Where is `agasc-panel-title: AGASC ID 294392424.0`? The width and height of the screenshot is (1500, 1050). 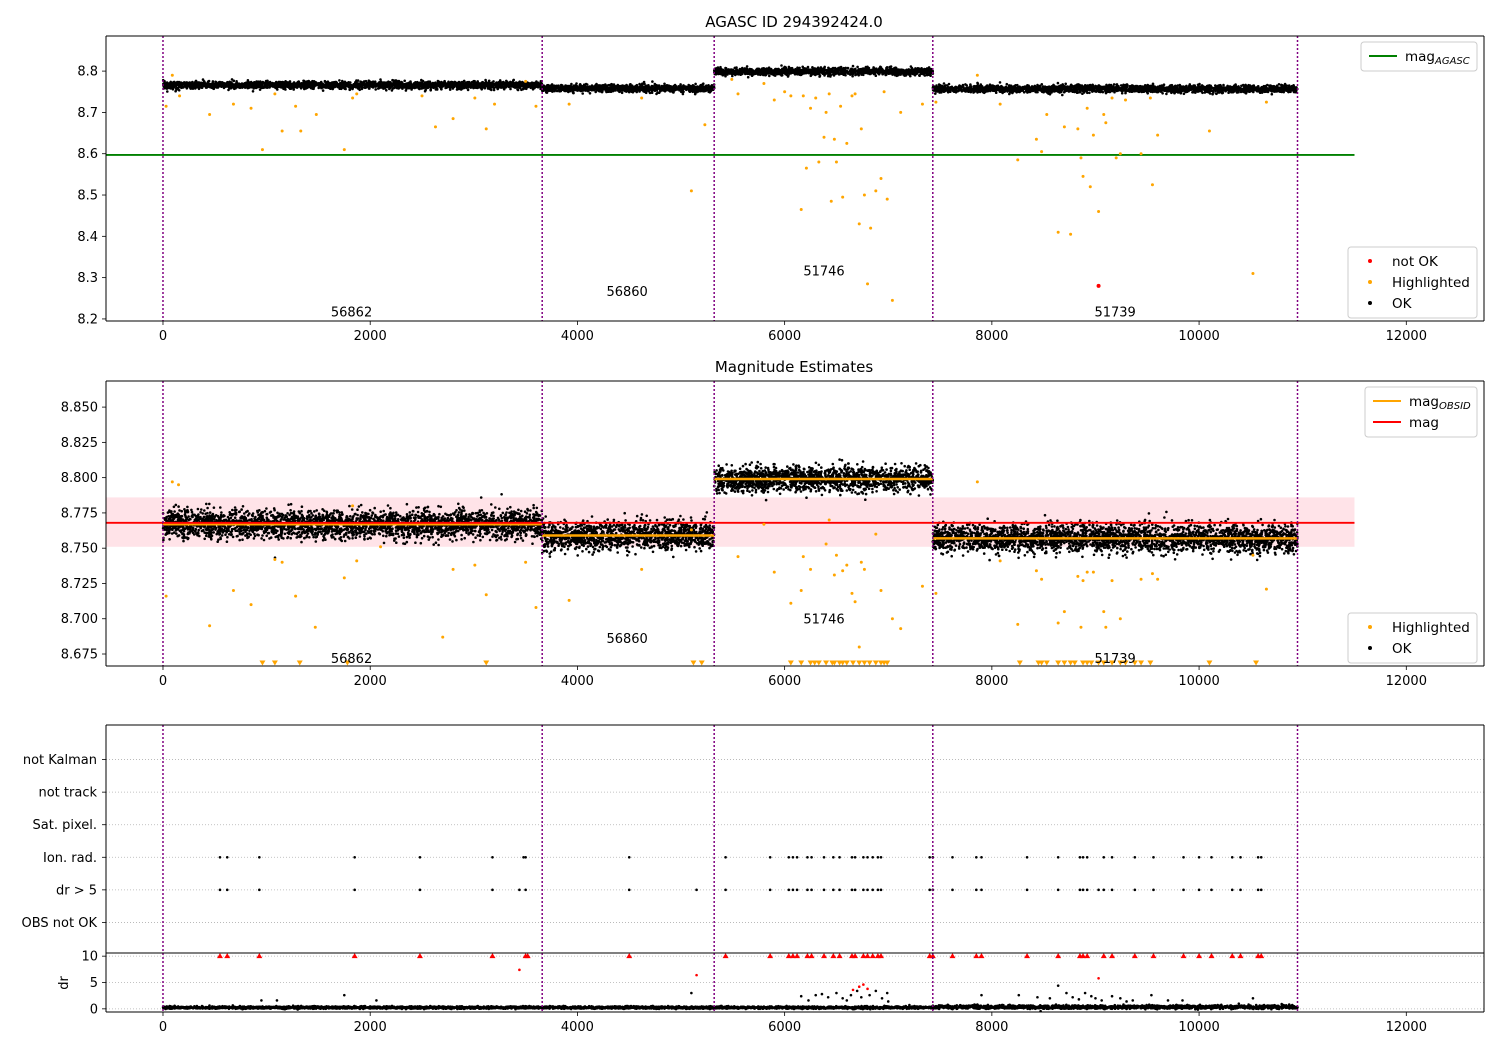 agasc-panel-title: AGASC ID 294392424.0 is located at coordinates (794, 22).